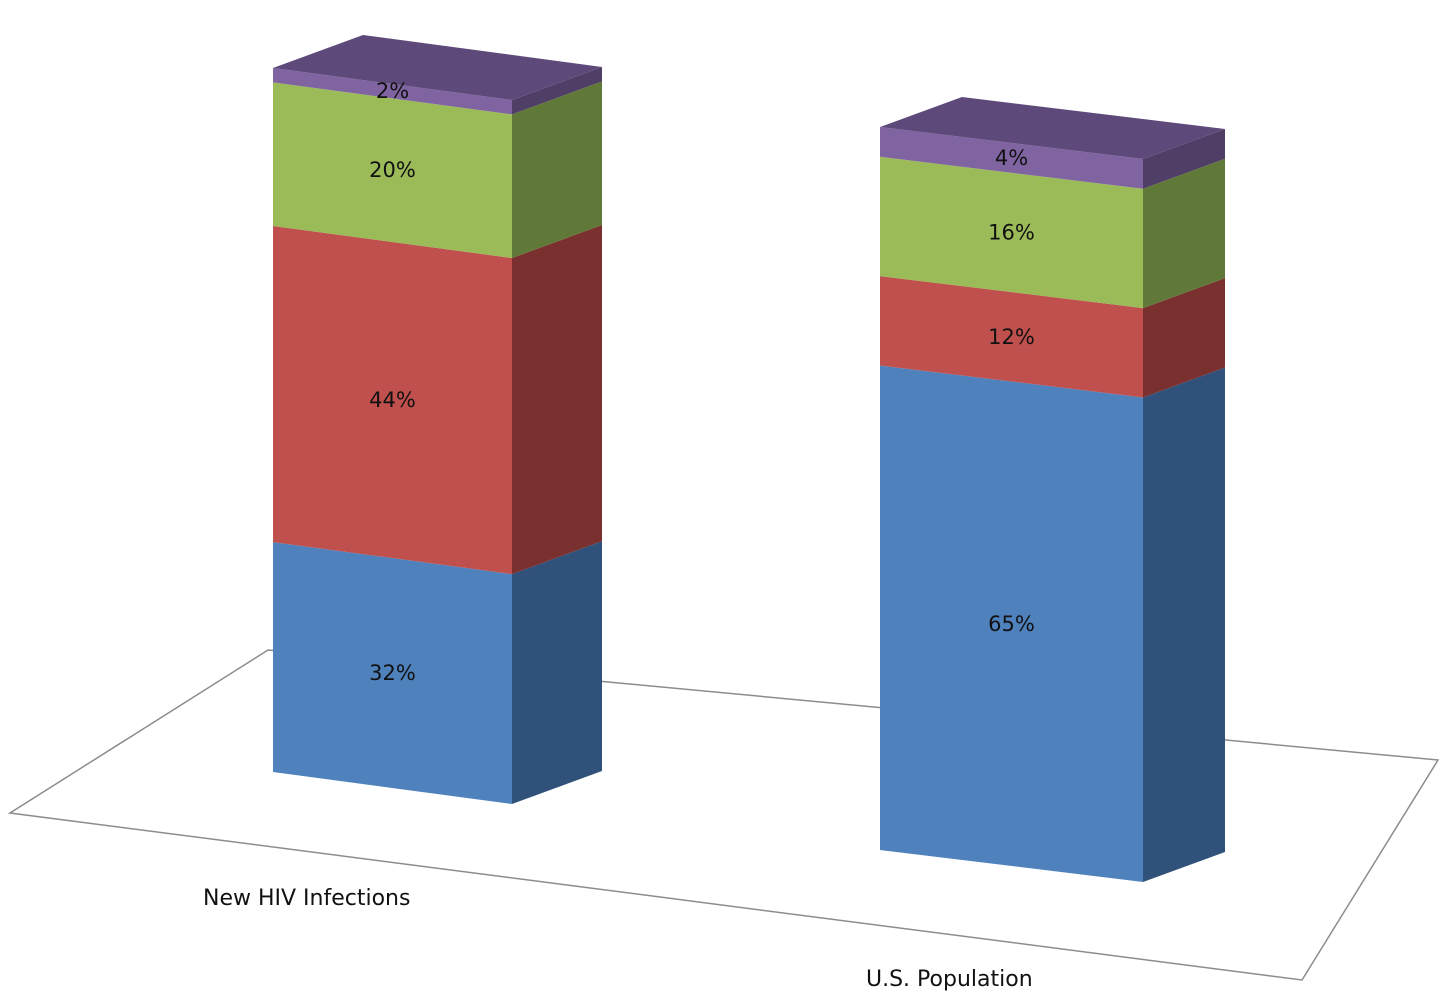  I want to click on data-label-new-hiv-infections-32: 32%, so click(392, 673).